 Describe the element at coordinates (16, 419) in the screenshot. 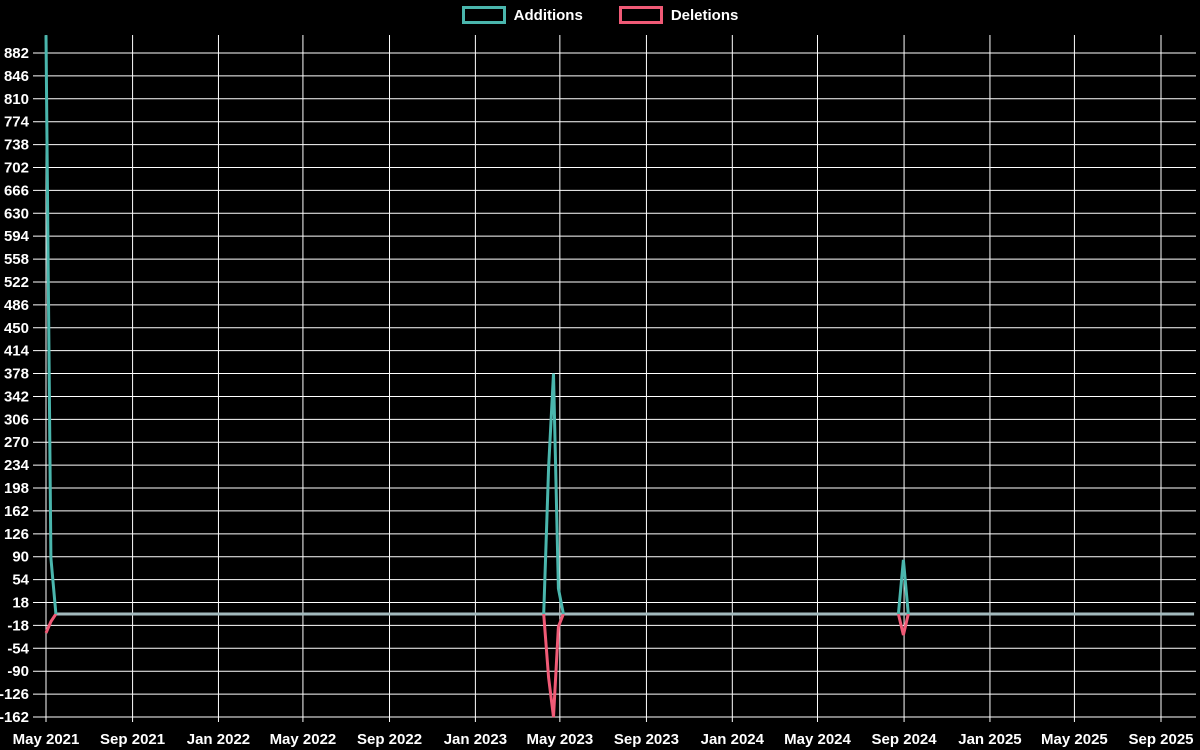

I see `y-tick-label: 306` at that location.